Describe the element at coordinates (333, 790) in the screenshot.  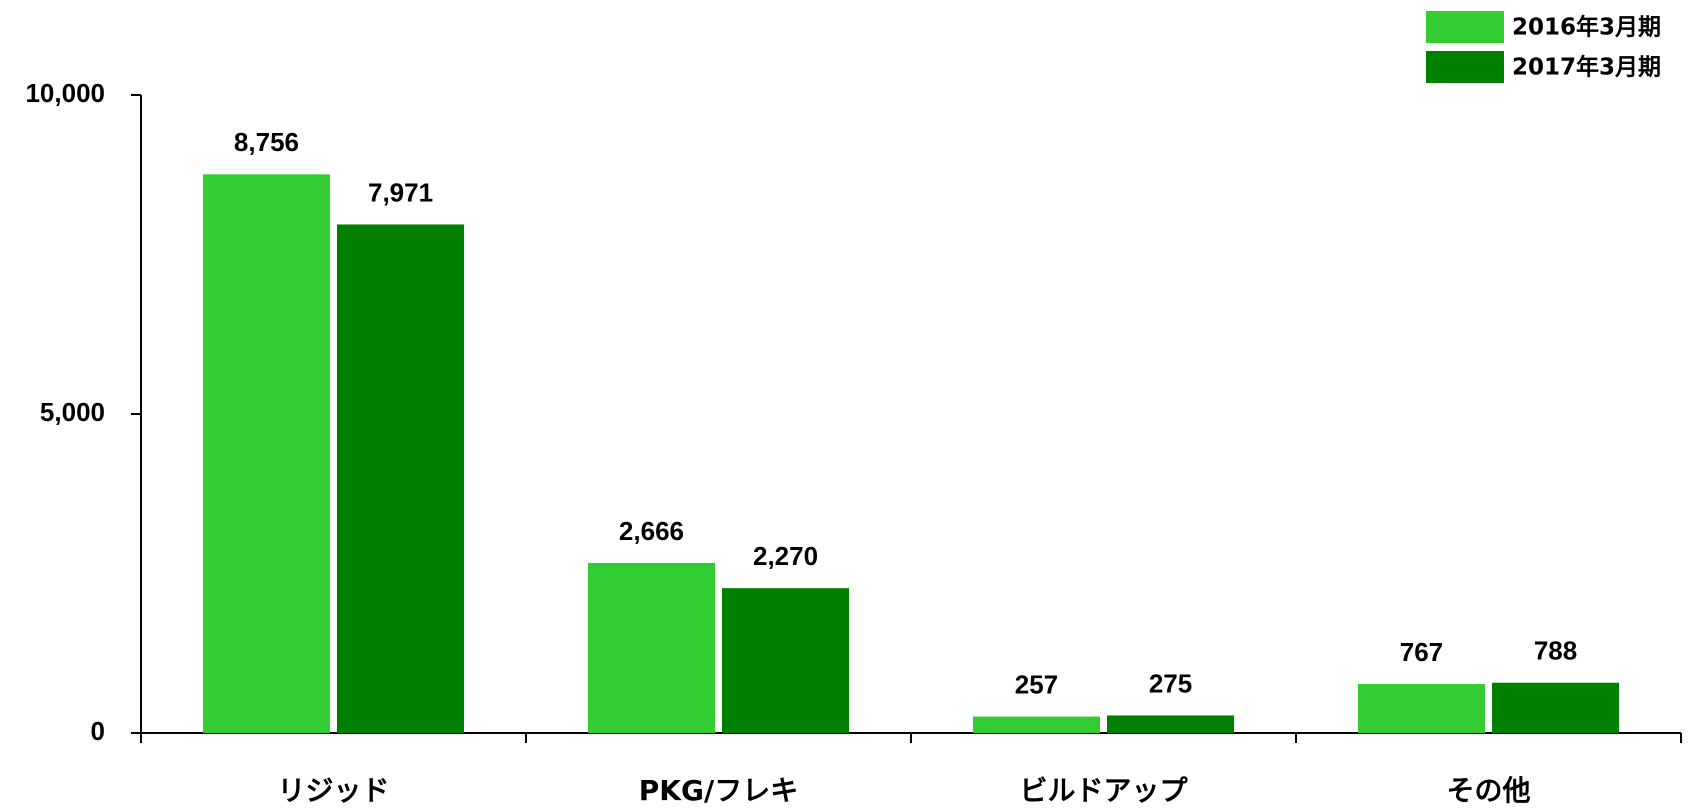
I see `x-tick-label: リジッド` at that location.